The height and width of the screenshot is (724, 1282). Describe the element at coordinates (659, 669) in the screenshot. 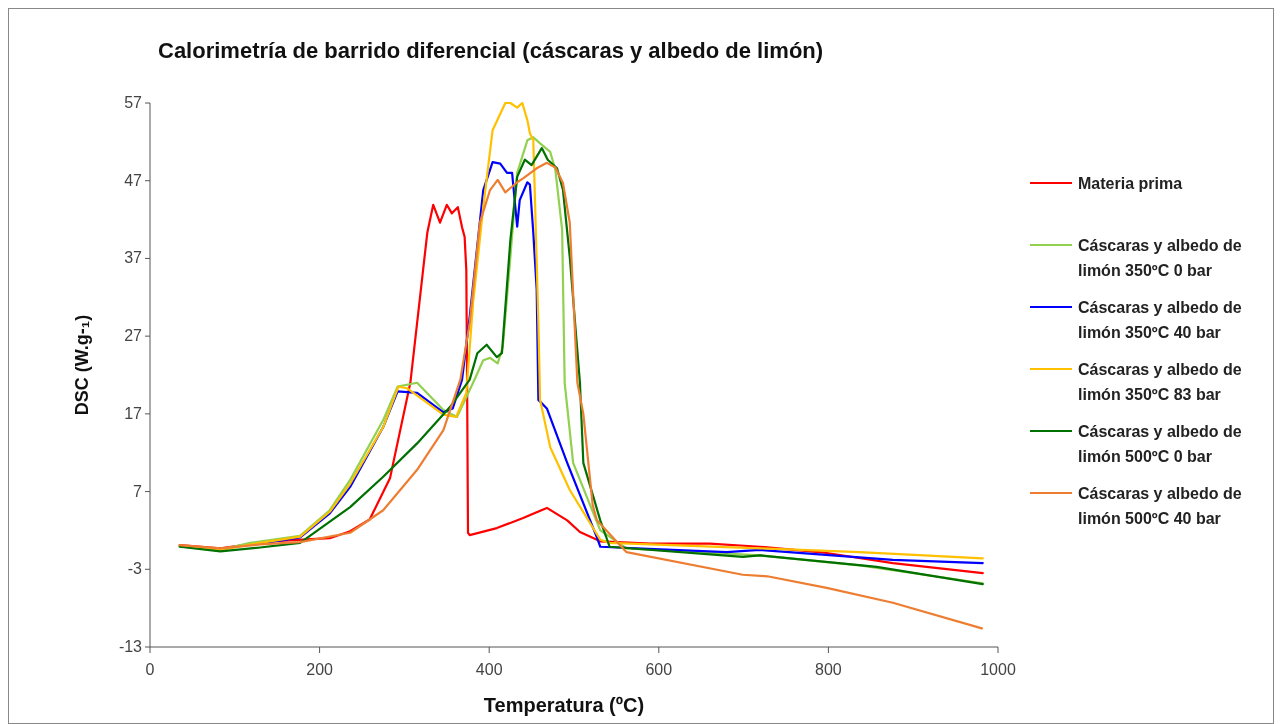

I see `x-tick-label: 600` at that location.